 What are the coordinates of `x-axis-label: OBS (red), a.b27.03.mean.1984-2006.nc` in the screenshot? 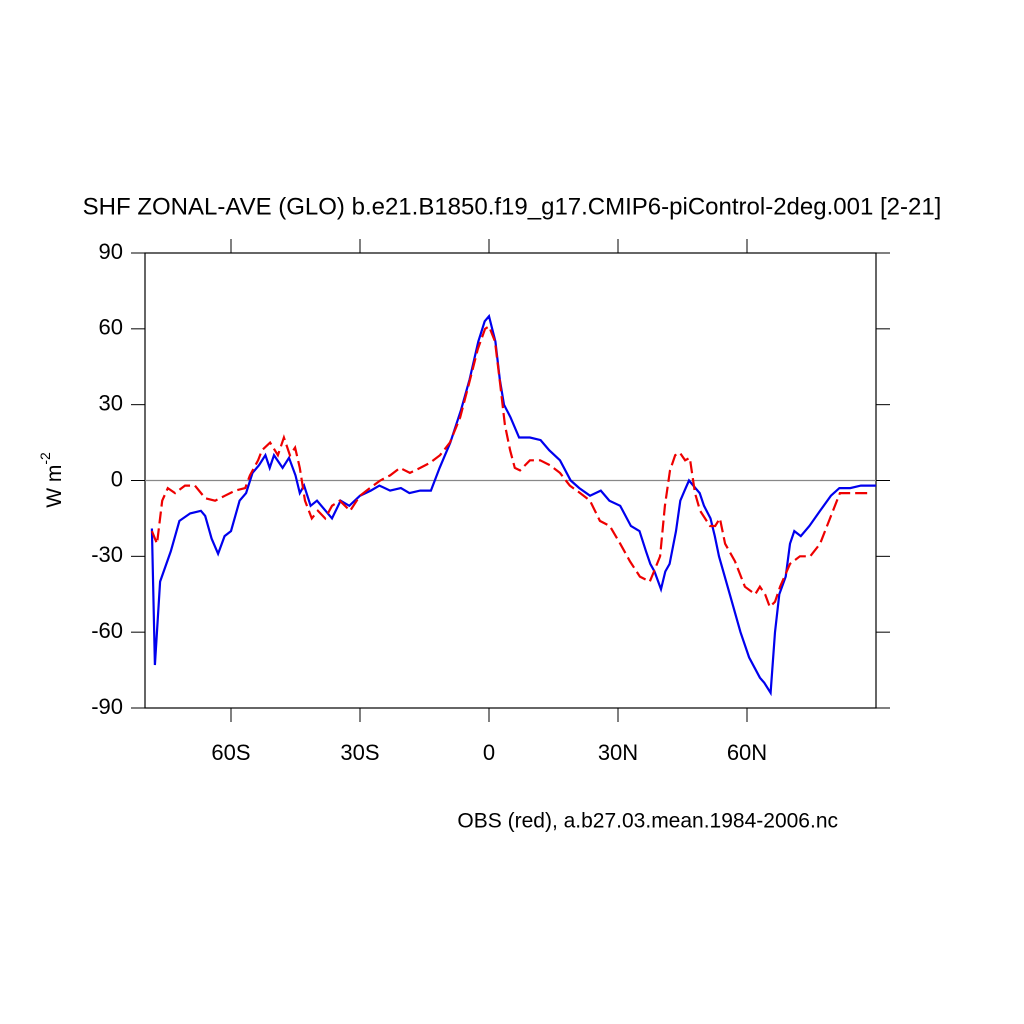 It's located at (647, 821).